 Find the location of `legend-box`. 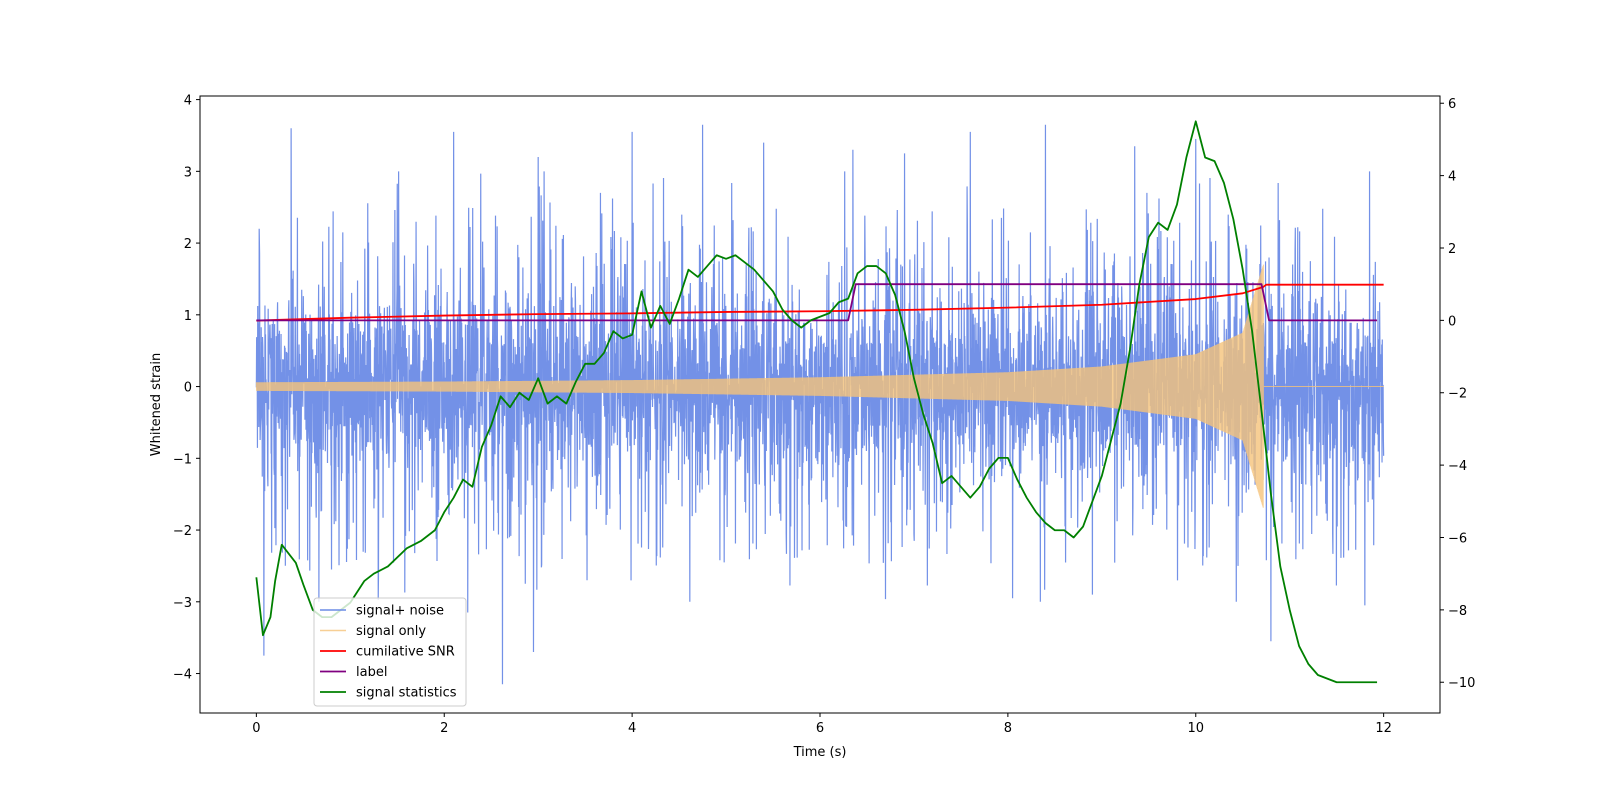

legend-box is located at coordinates (390, 652).